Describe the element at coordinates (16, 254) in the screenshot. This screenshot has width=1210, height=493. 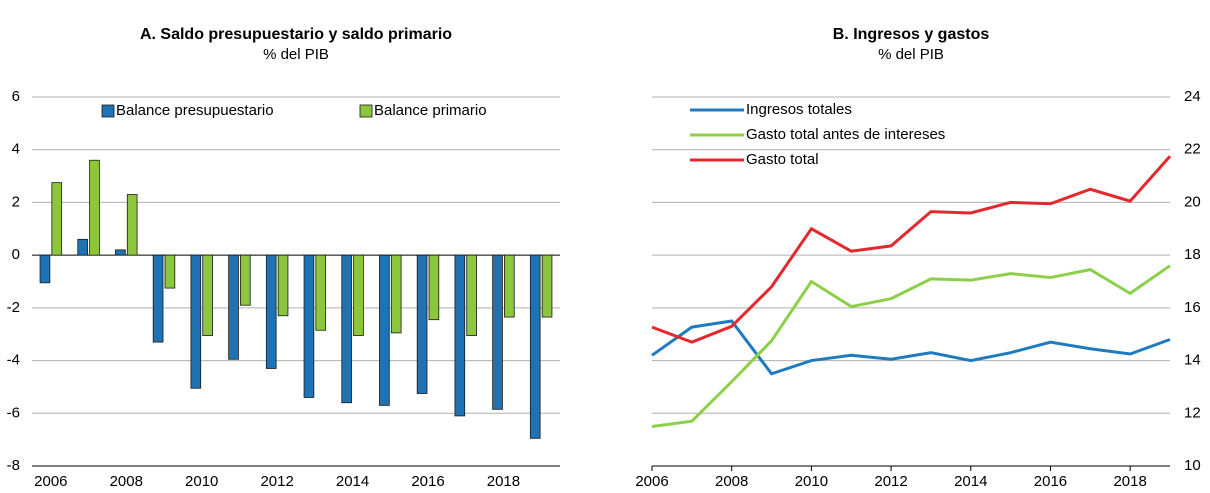
I see `y-tick-label: 0` at that location.